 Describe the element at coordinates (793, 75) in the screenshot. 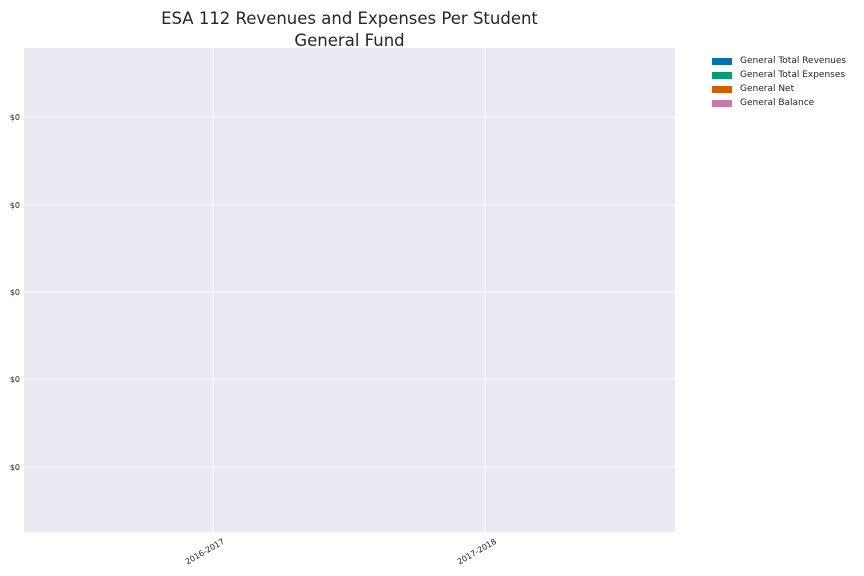

I see `legend-label: General Total Expenses` at that location.